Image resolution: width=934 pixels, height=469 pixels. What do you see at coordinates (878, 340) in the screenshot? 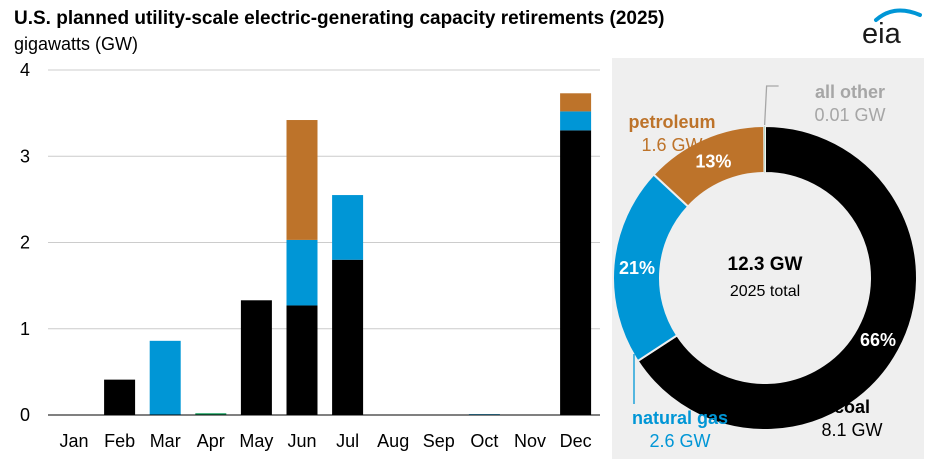
I see `slice-percent-label: 66%` at bounding box center [878, 340].